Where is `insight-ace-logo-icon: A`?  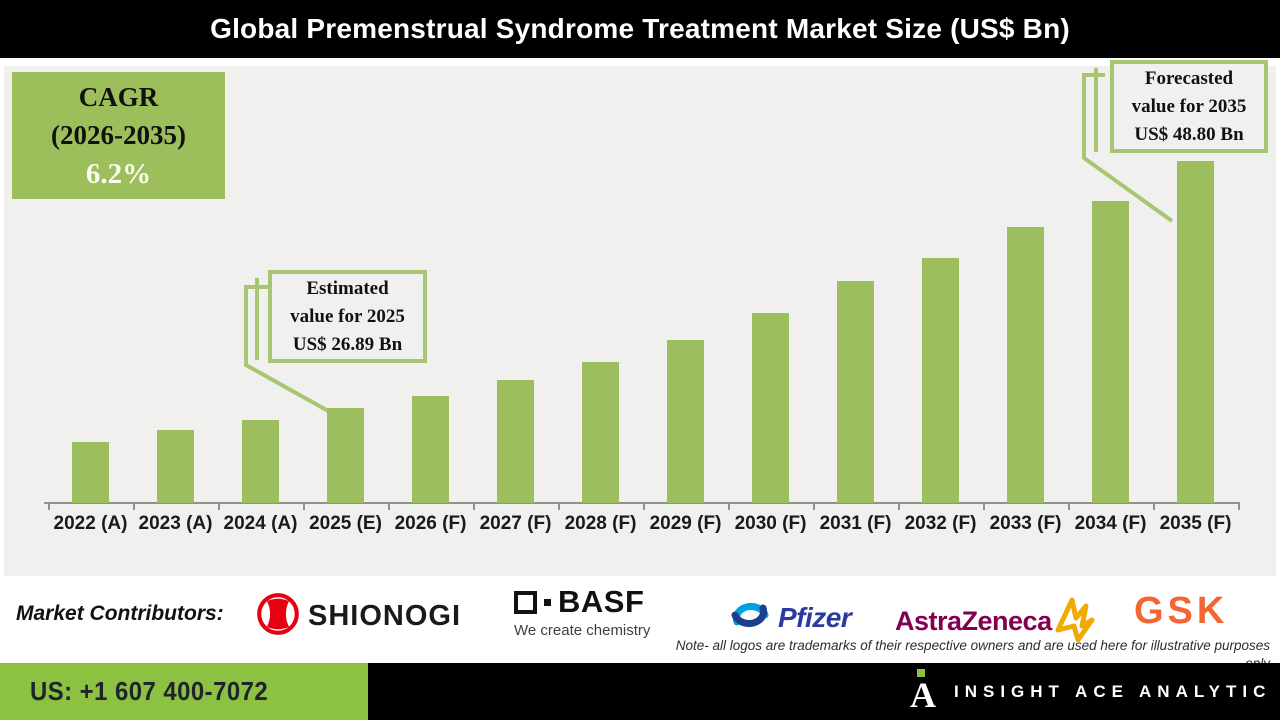
insight-ace-logo-icon: A is located at coordinates (923, 691).